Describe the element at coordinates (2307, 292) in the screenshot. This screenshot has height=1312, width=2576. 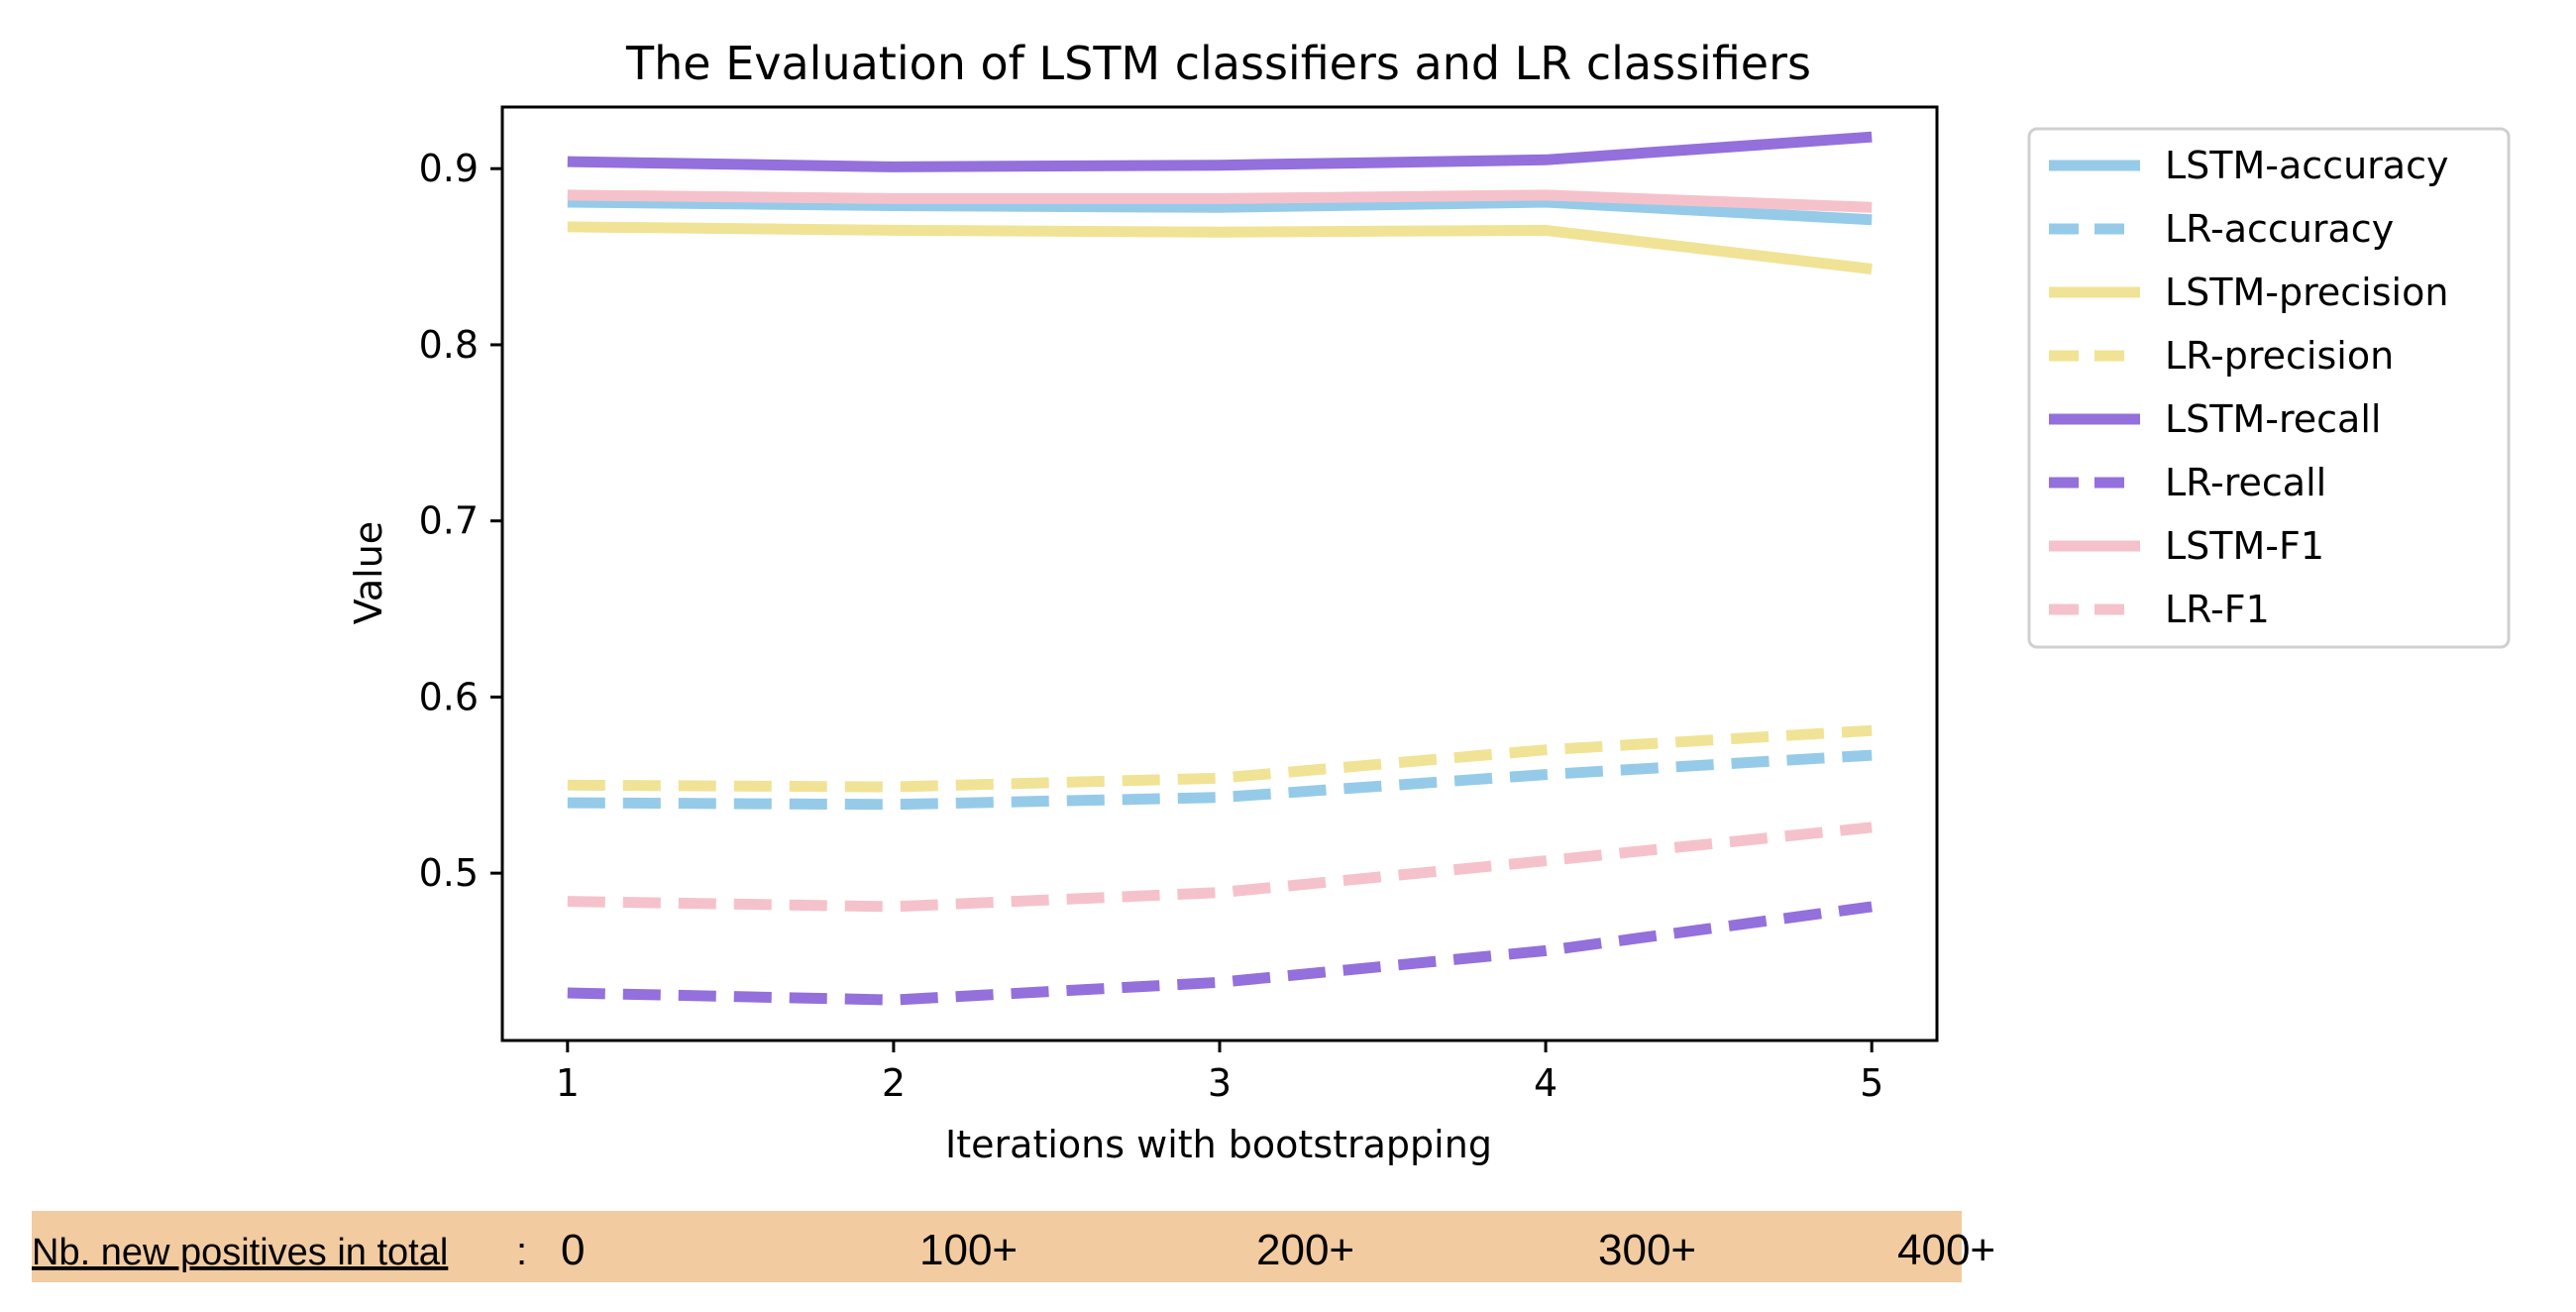
I see `legend-label-lstm-precision: LSTM-precision` at that location.